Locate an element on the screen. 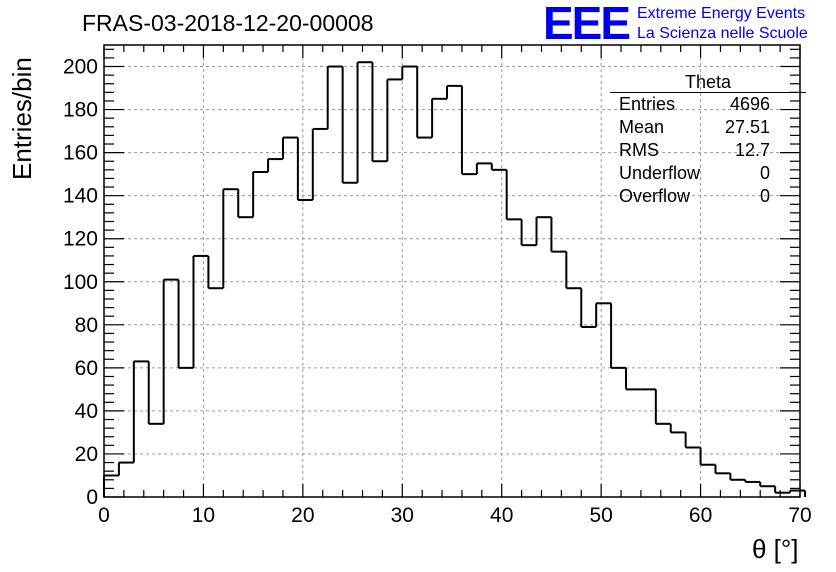 The width and height of the screenshot is (836, 572). y-tick-label: 160 is located at coordinates (80, 153).